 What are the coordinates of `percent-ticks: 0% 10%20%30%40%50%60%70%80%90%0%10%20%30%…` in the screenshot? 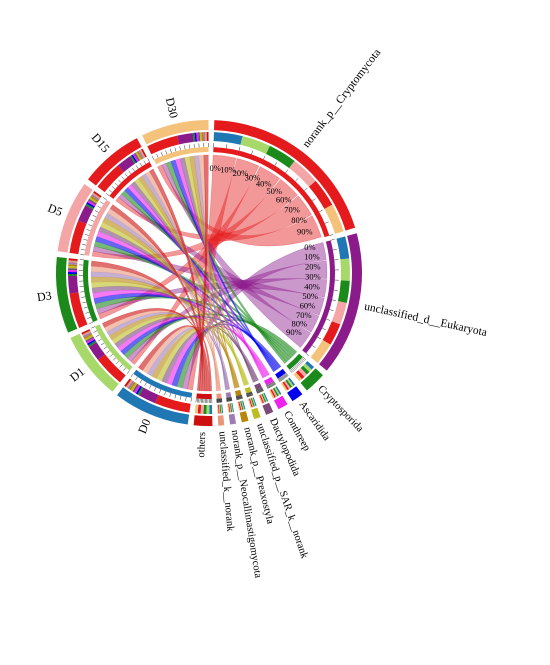 It's located at (265, 250).